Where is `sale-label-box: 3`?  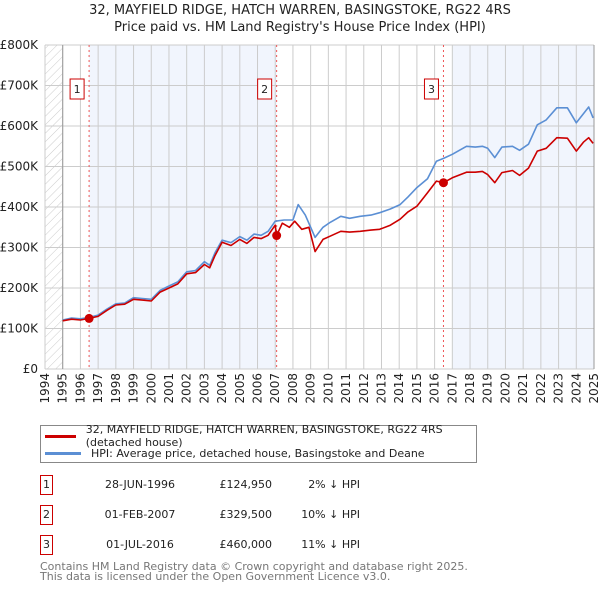
sale-label-box: 3 is located at coordinates (431, 89).